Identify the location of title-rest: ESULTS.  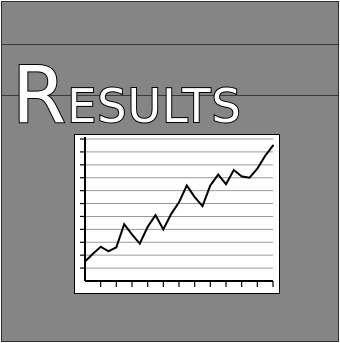
(154, 106).